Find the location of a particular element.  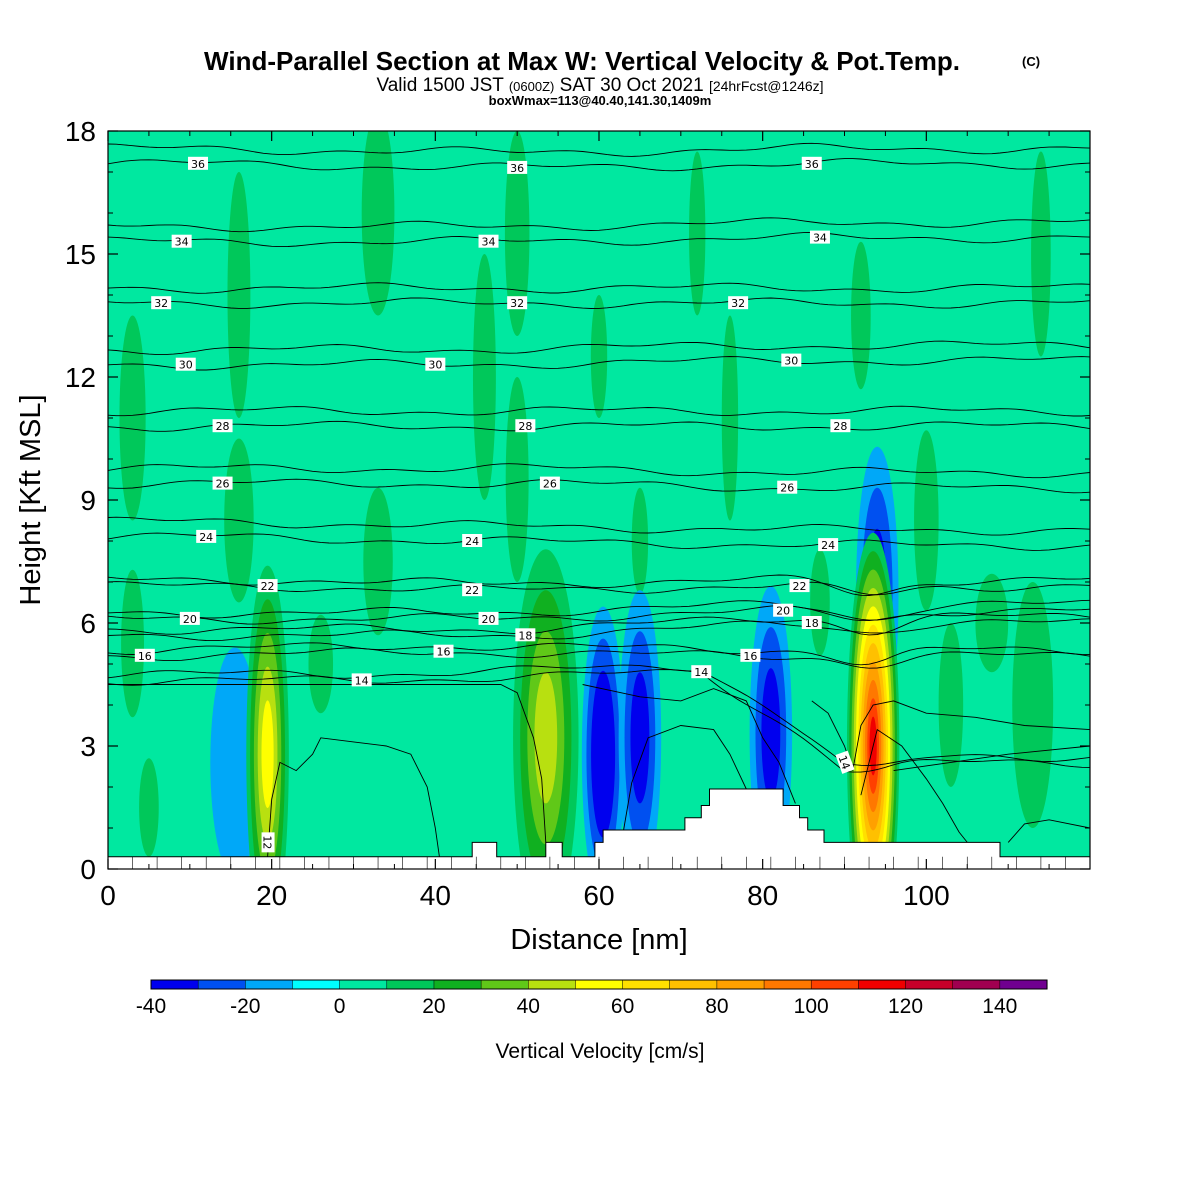

contour-label: 20 is located at coordinates (189, 618).